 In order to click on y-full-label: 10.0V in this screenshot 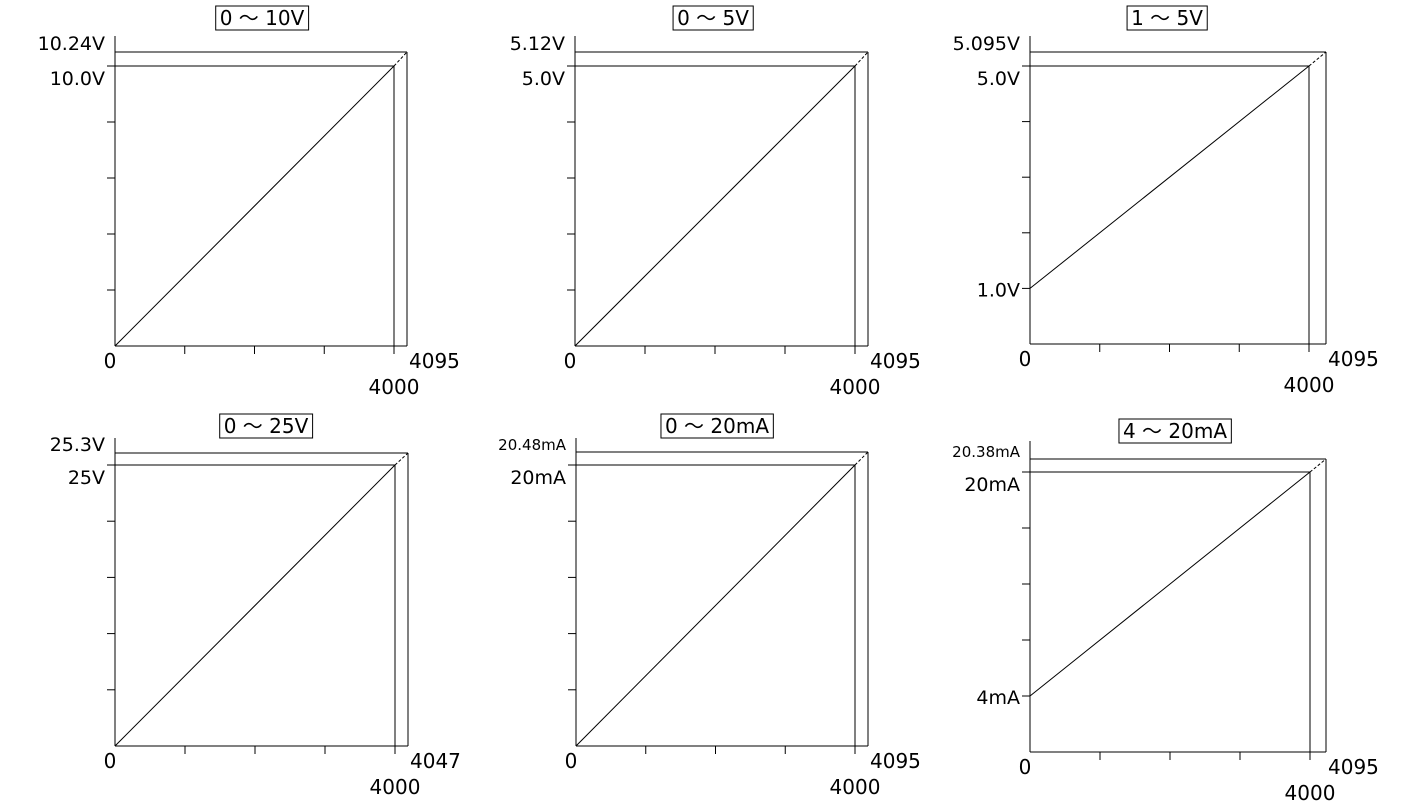, I will do `click(77, 79)`.